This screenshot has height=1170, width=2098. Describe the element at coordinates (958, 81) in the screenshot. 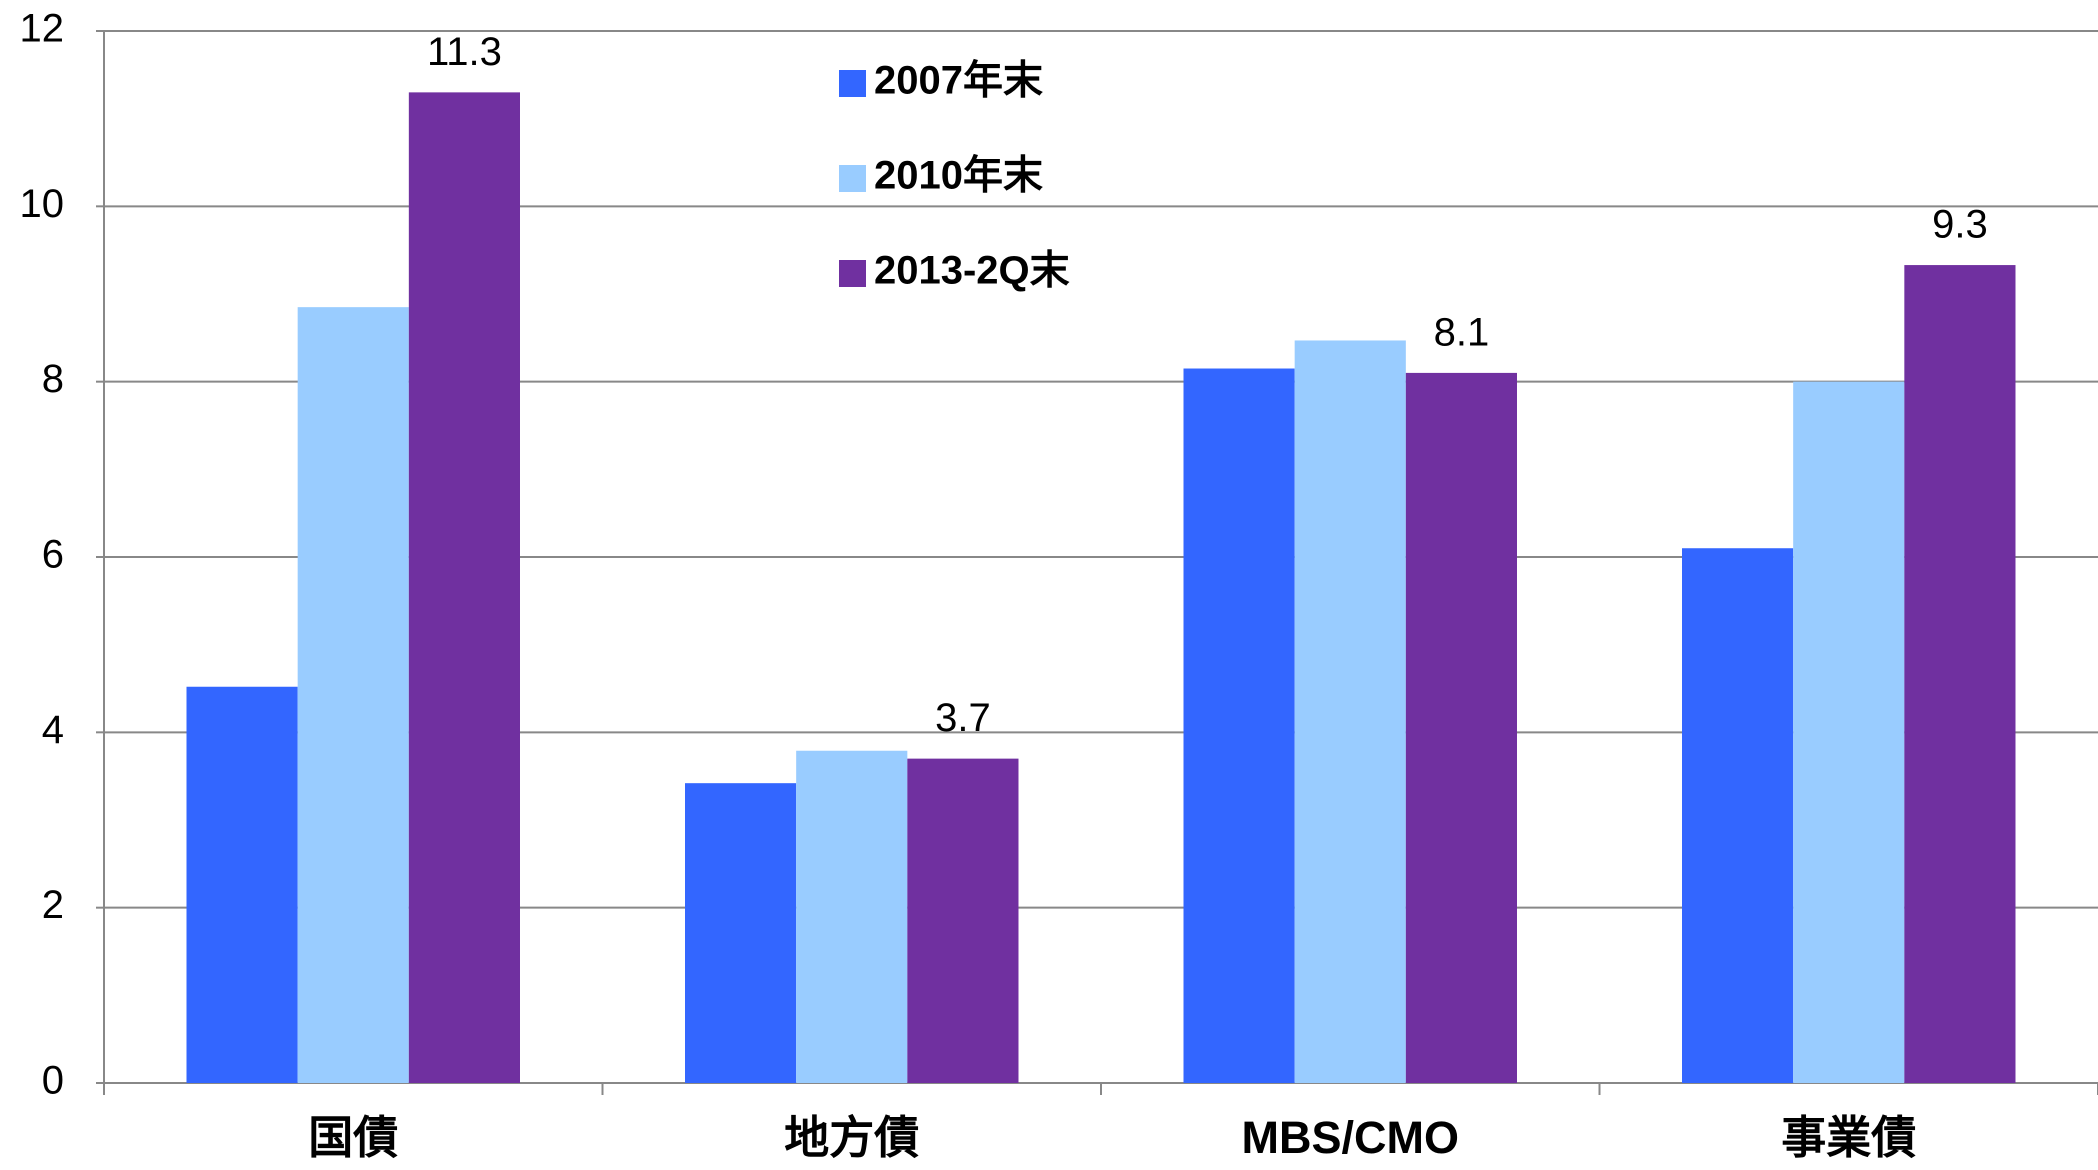

I see `legend-label: 2007年末` at that location.